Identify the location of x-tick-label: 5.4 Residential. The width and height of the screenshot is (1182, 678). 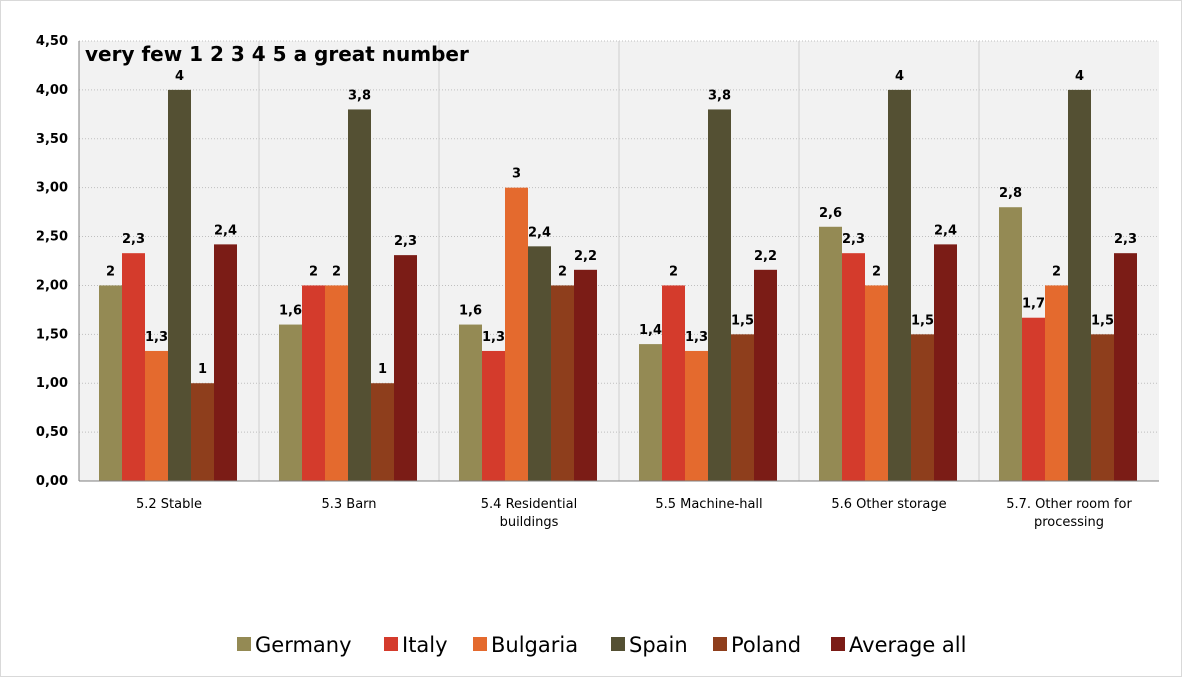
(529, 504).